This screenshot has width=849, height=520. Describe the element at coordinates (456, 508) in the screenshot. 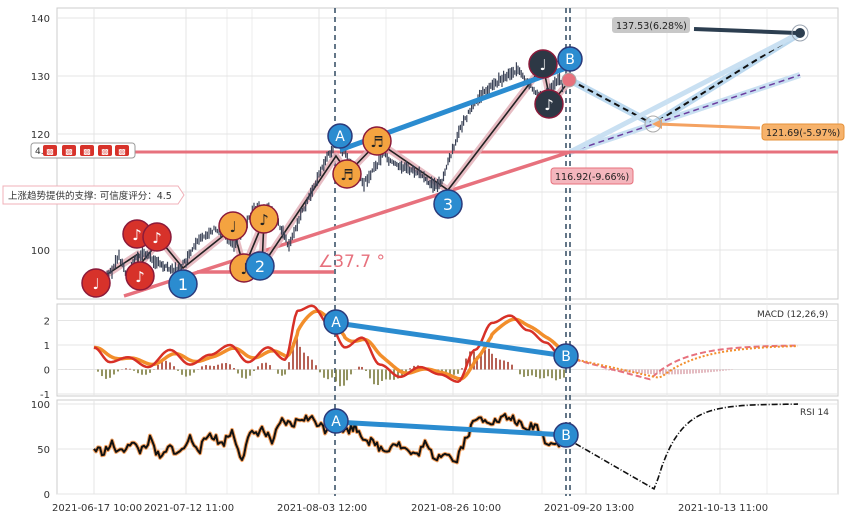

I see `x-tick-label: 2021-08-26 10:00` at that location.